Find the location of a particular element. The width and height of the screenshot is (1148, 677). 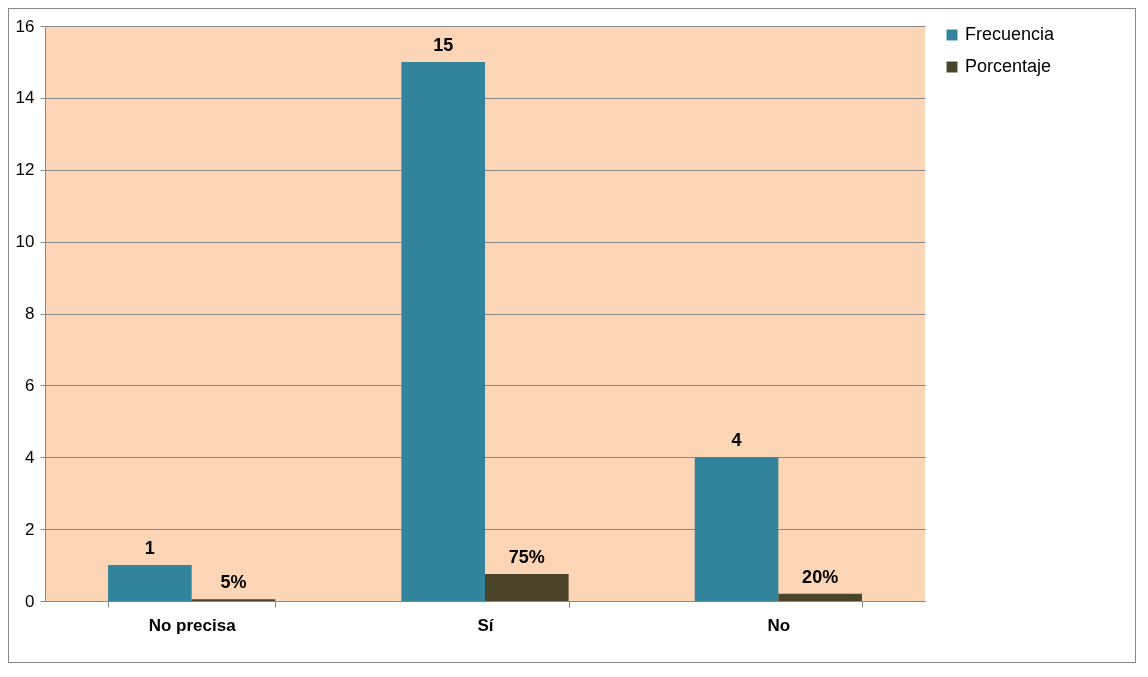

legend-label: Porcentaje is located at coordinates (1008, 66).